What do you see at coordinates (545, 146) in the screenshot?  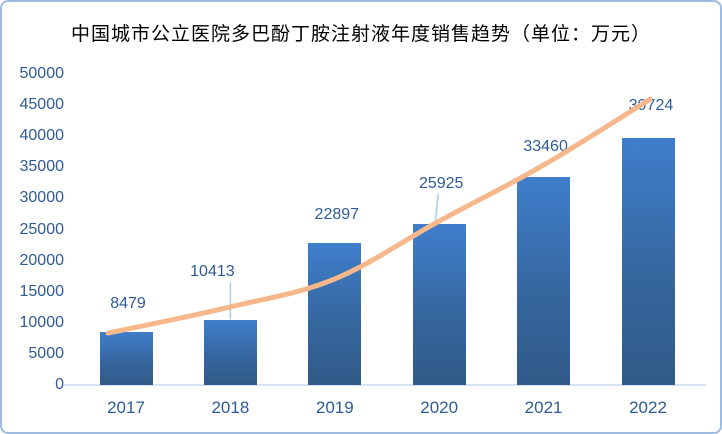 I see `data-label-2021: 33460` at bounding box center [545, 146].